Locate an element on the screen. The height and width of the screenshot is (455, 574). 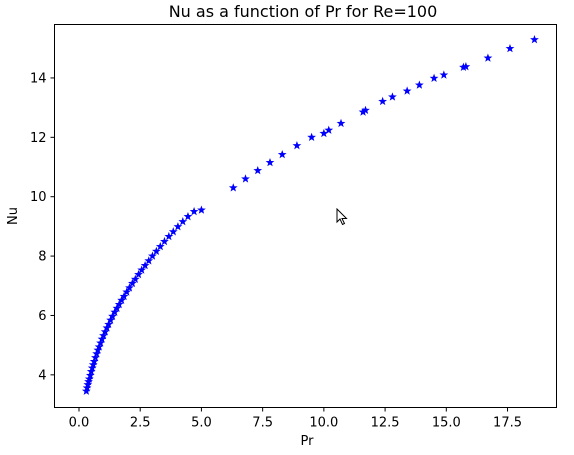
x-axis-label: Pr is located at coordinates (308, 441).